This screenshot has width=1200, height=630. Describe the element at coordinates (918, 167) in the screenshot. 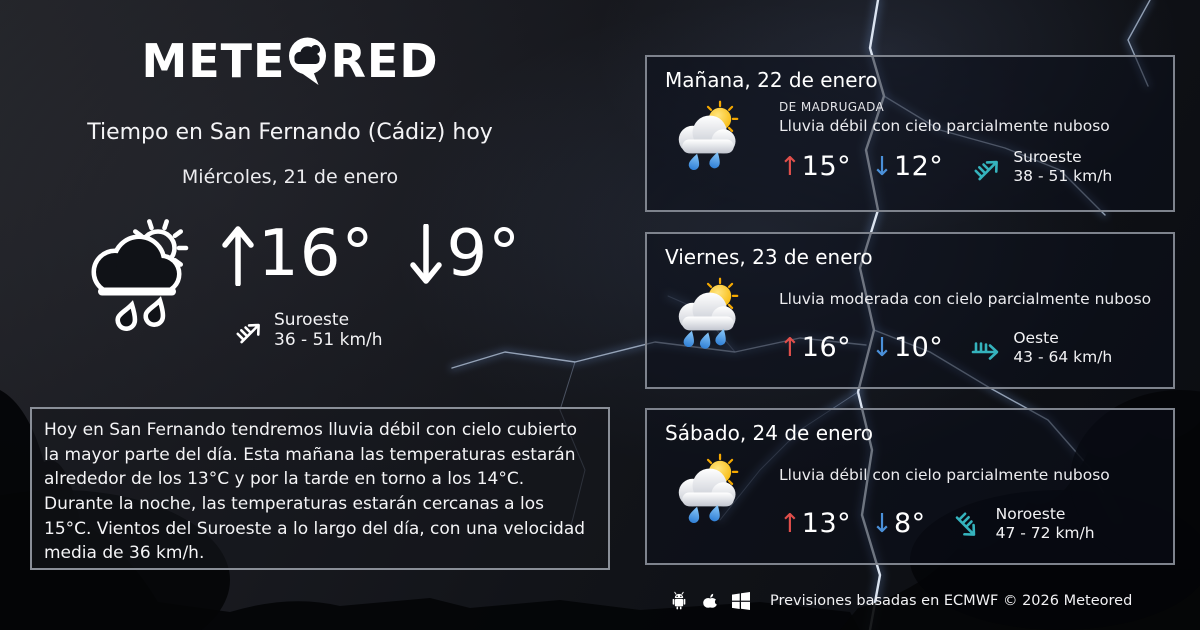

I see `temp-min: 12°` at that location.